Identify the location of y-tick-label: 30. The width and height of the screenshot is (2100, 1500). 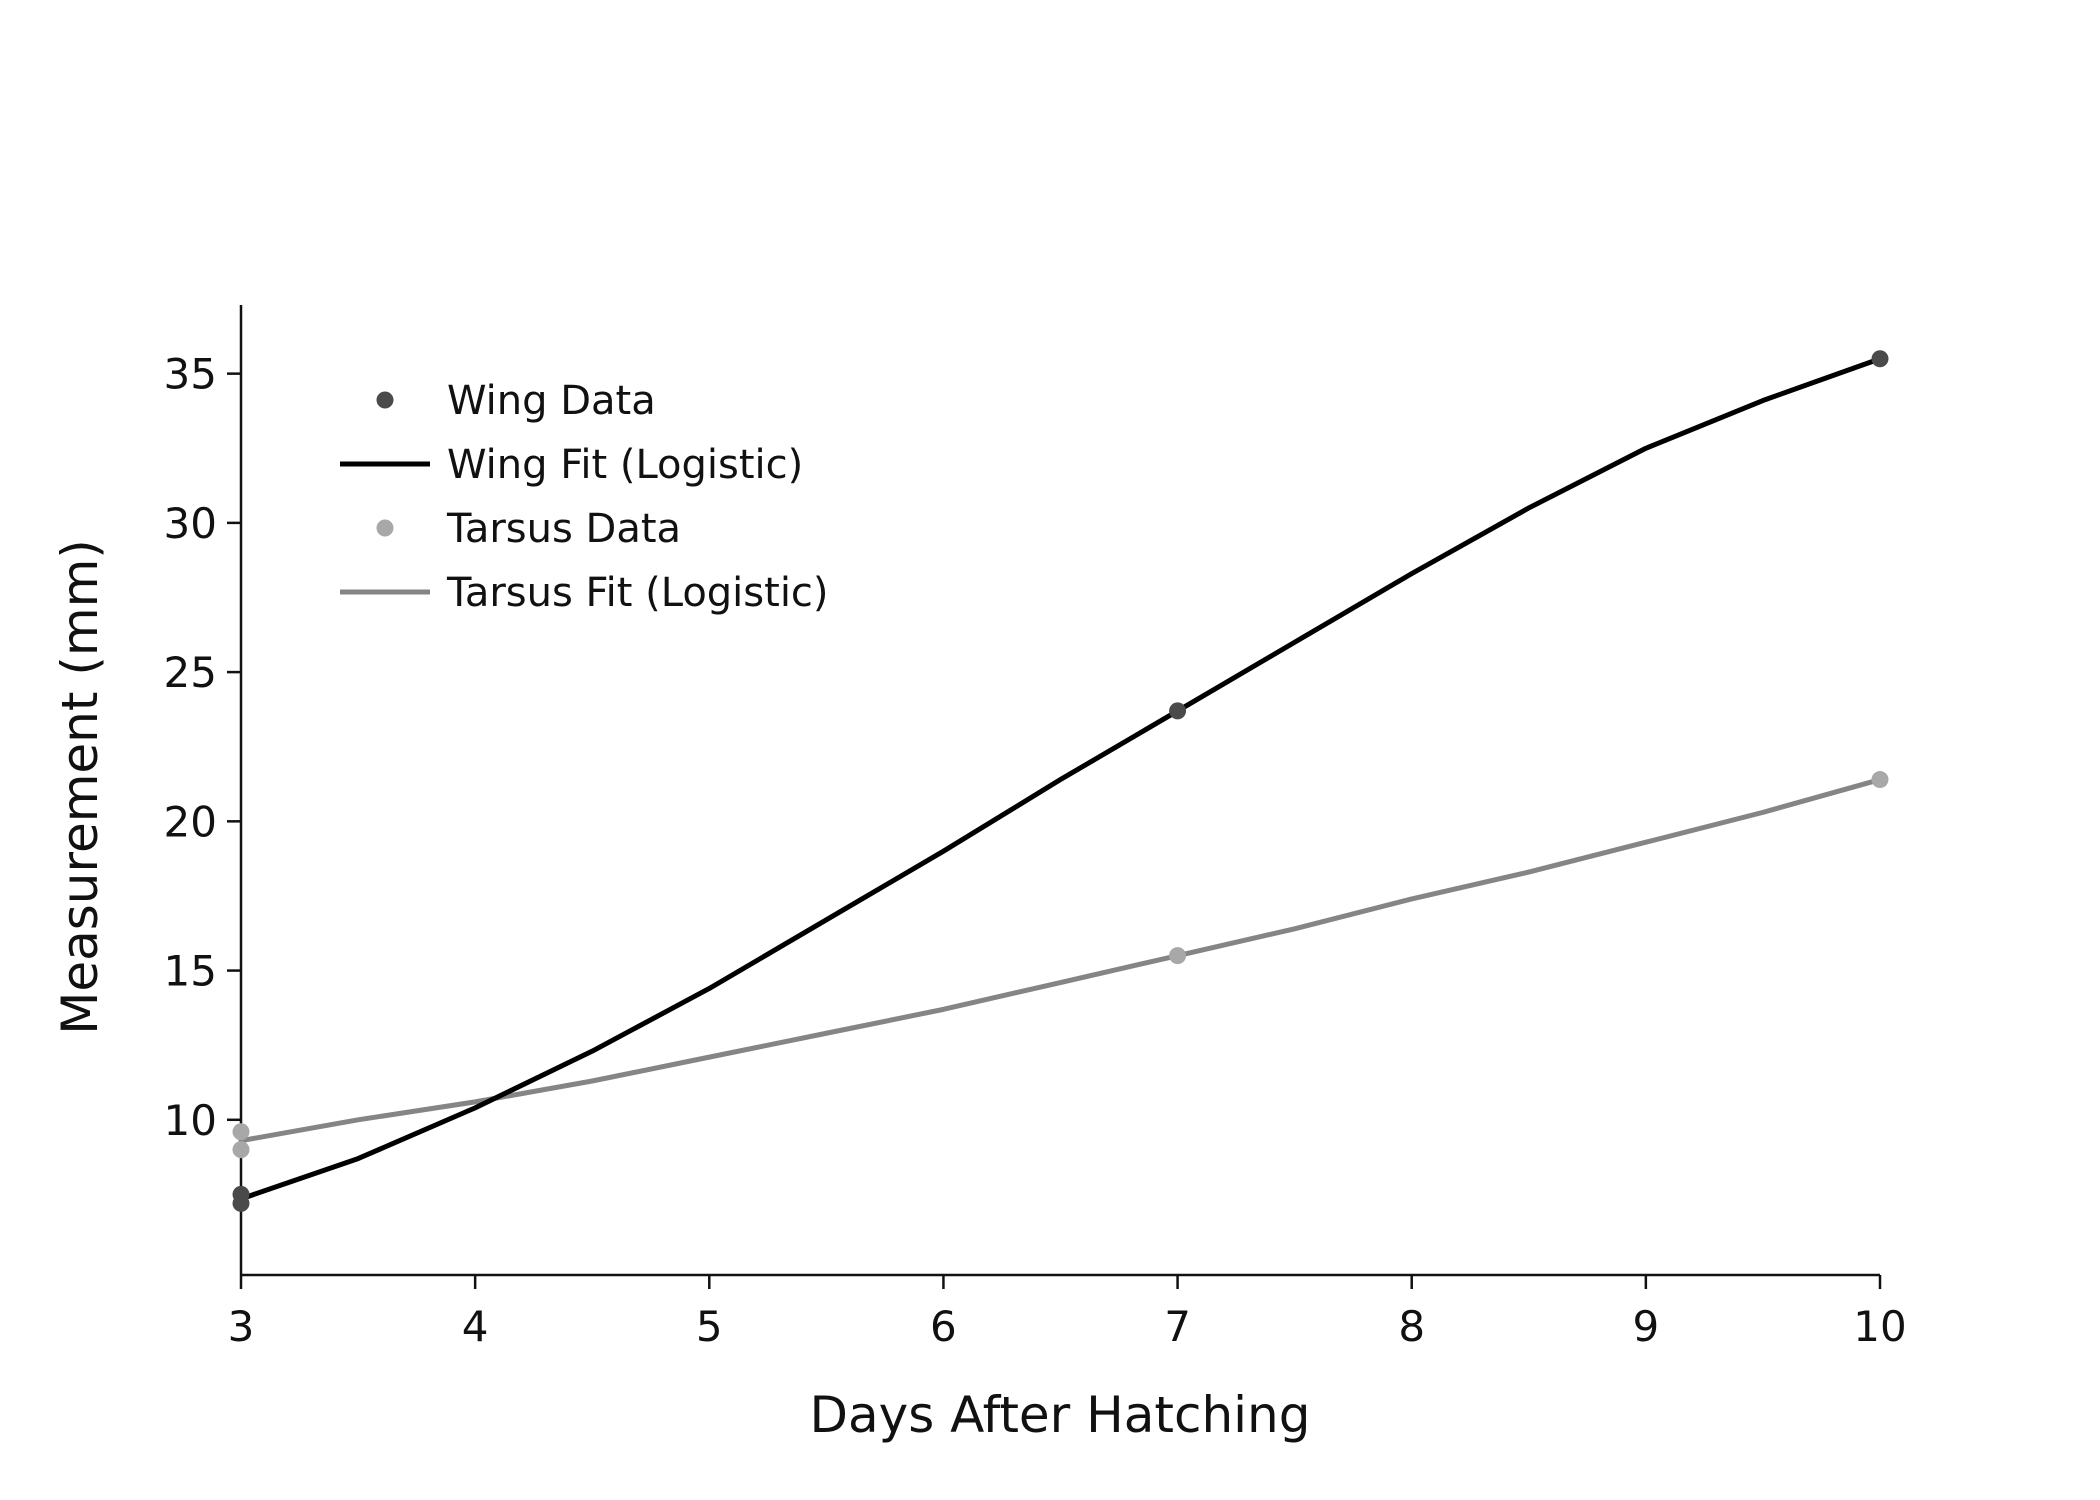
(190, 523).